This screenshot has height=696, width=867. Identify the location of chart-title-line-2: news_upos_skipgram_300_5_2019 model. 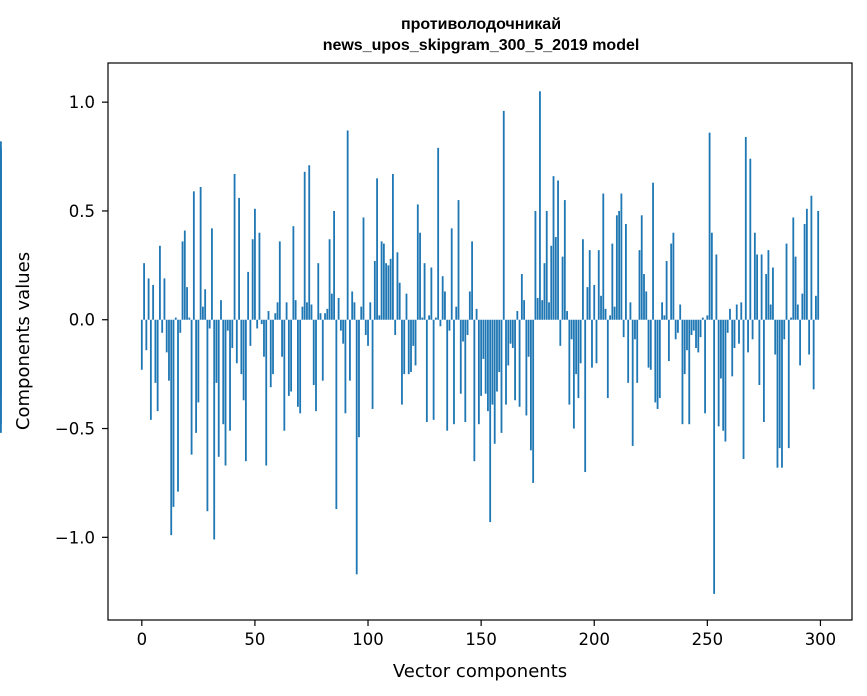
(481, 45).